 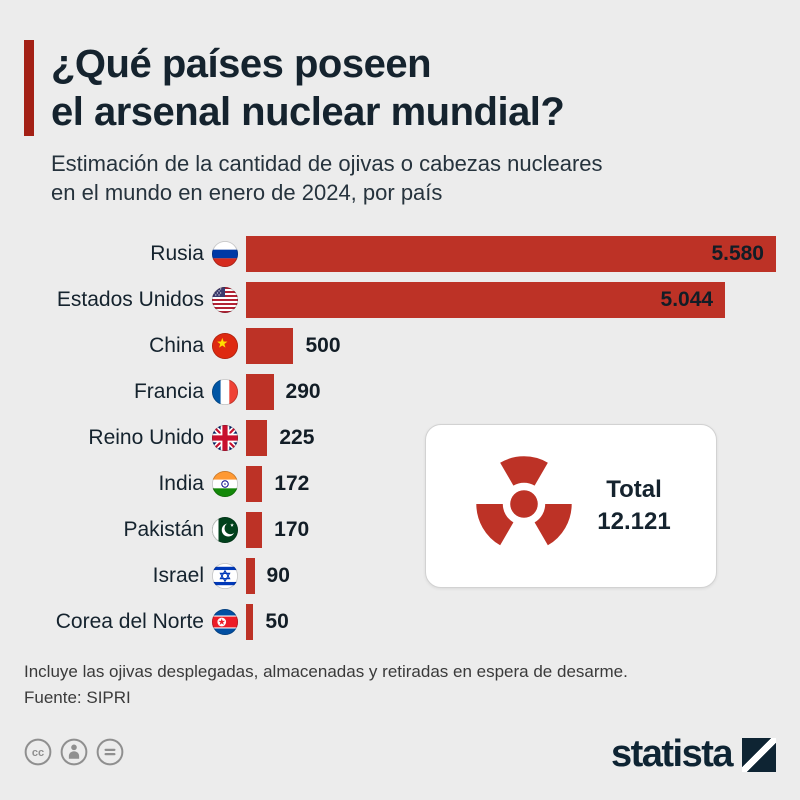 What do you see at coordinates (176, 346) in the screenshot?
I see `country-label: China` at bounding box center [176, 346].